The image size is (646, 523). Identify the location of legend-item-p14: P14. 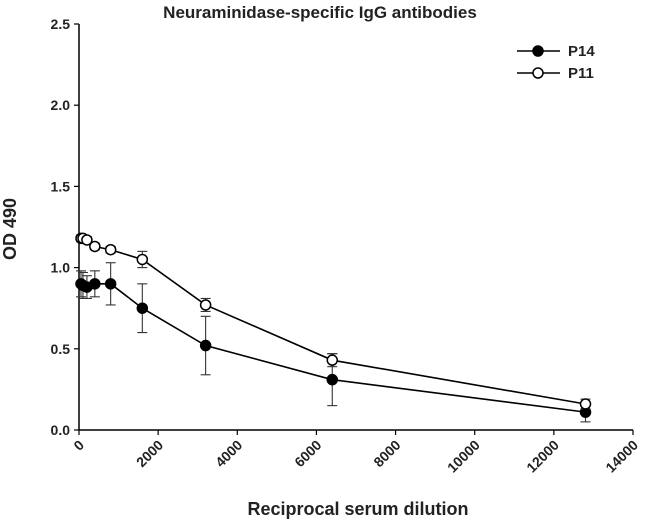
(556, 51).